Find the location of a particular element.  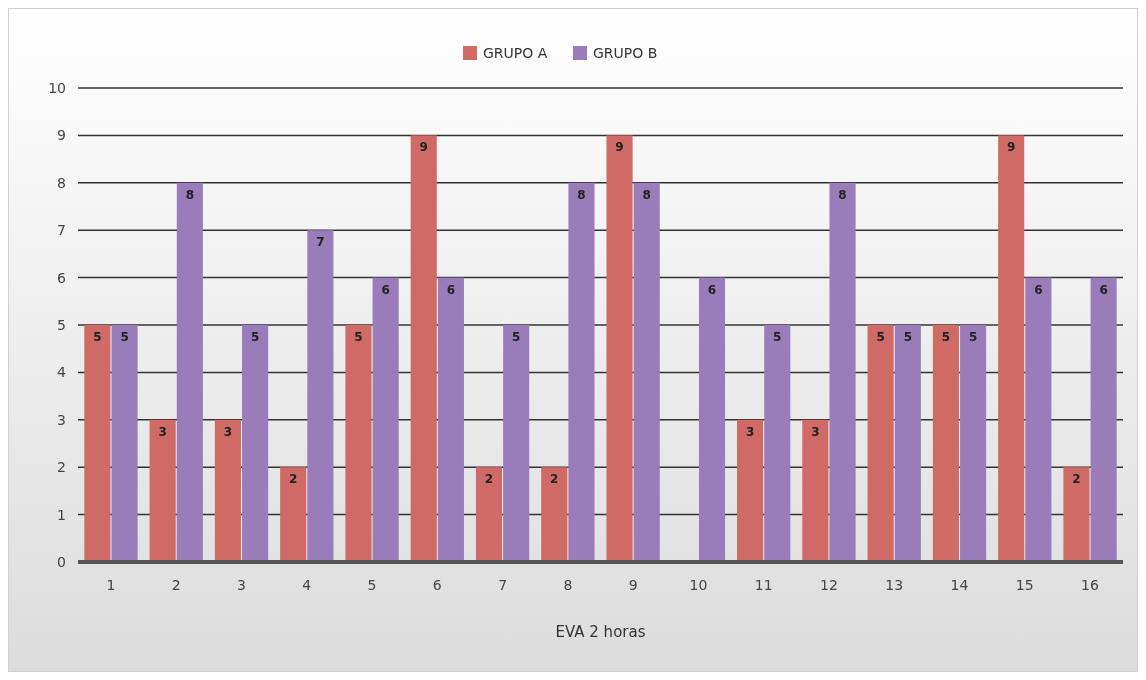

x-tick-label: 16 is located at coordinates (1090, 585).